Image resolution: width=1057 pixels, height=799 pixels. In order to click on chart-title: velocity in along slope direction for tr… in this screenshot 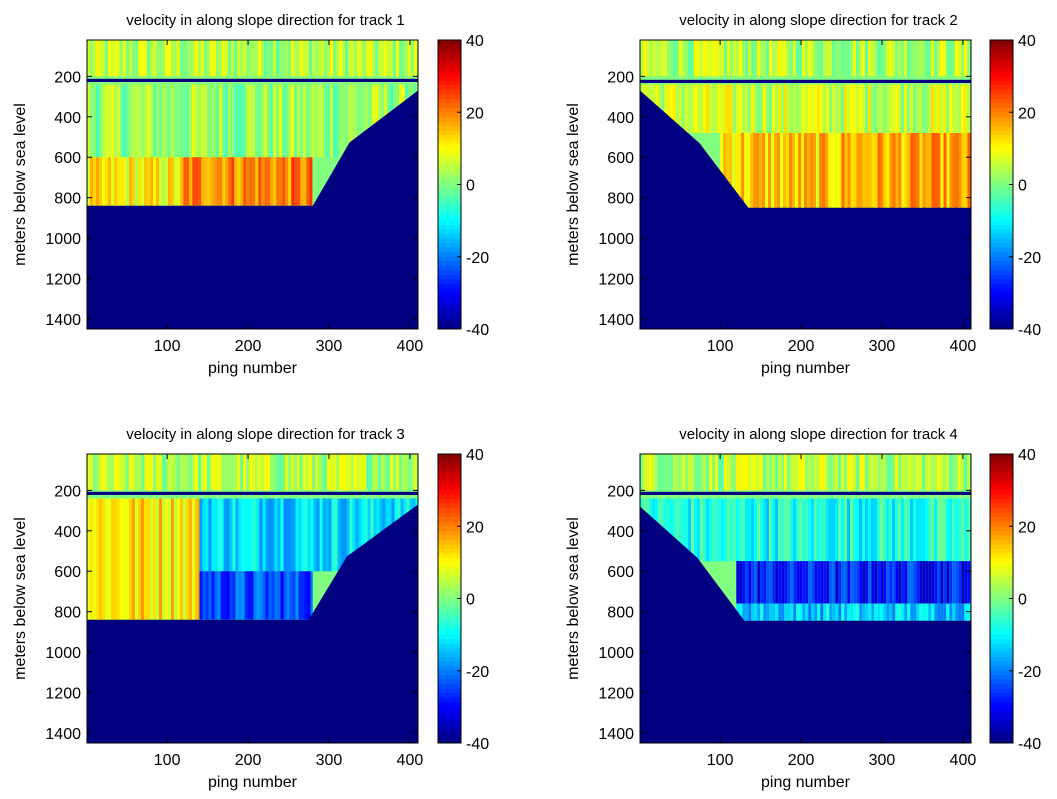, I will do `click(265, 434)`.